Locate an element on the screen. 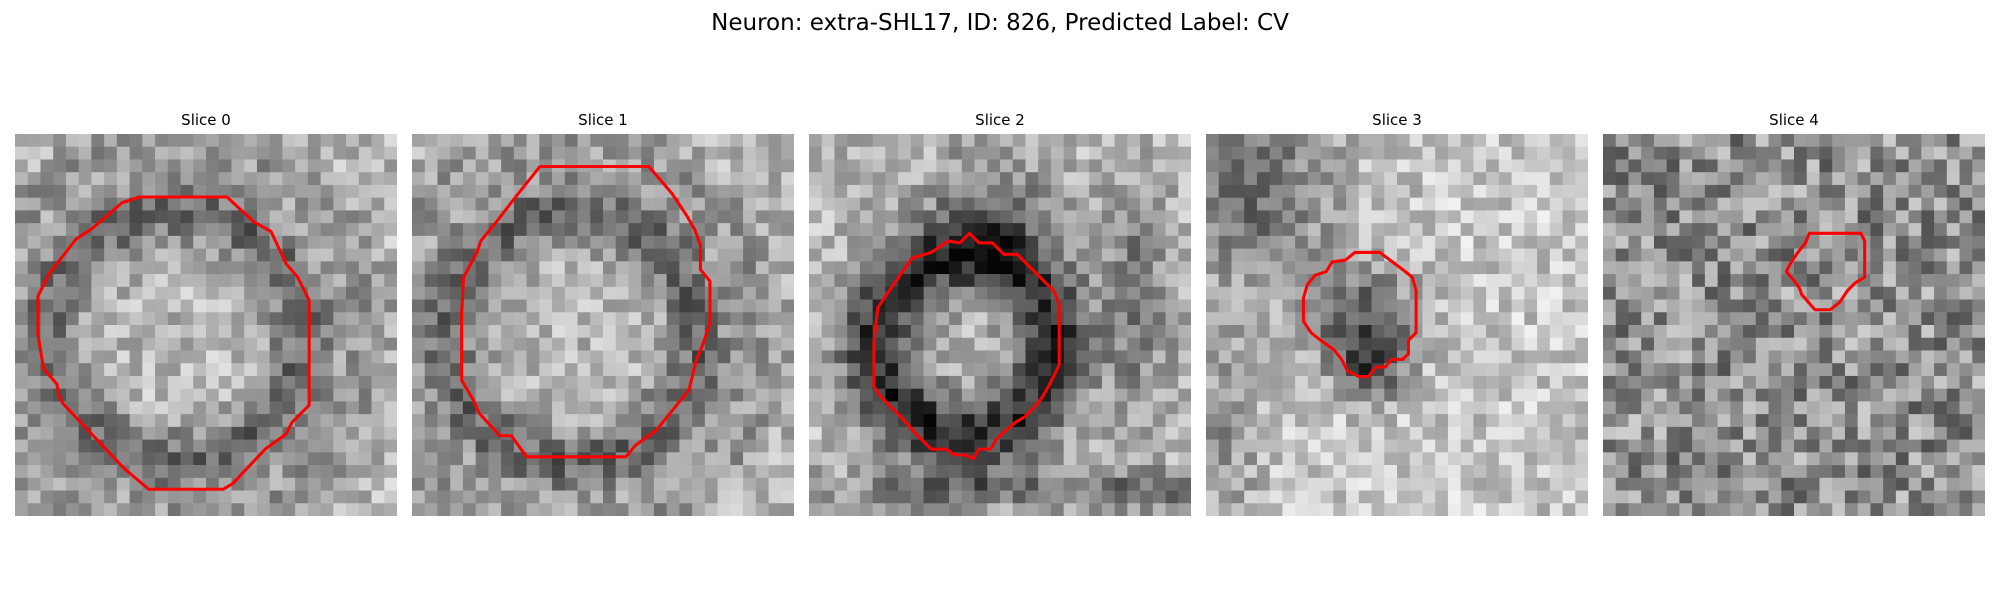 This screenshot has height=600, width=2000. slice-panel-3: Slice 3 is located at coordinates (1397, 313).